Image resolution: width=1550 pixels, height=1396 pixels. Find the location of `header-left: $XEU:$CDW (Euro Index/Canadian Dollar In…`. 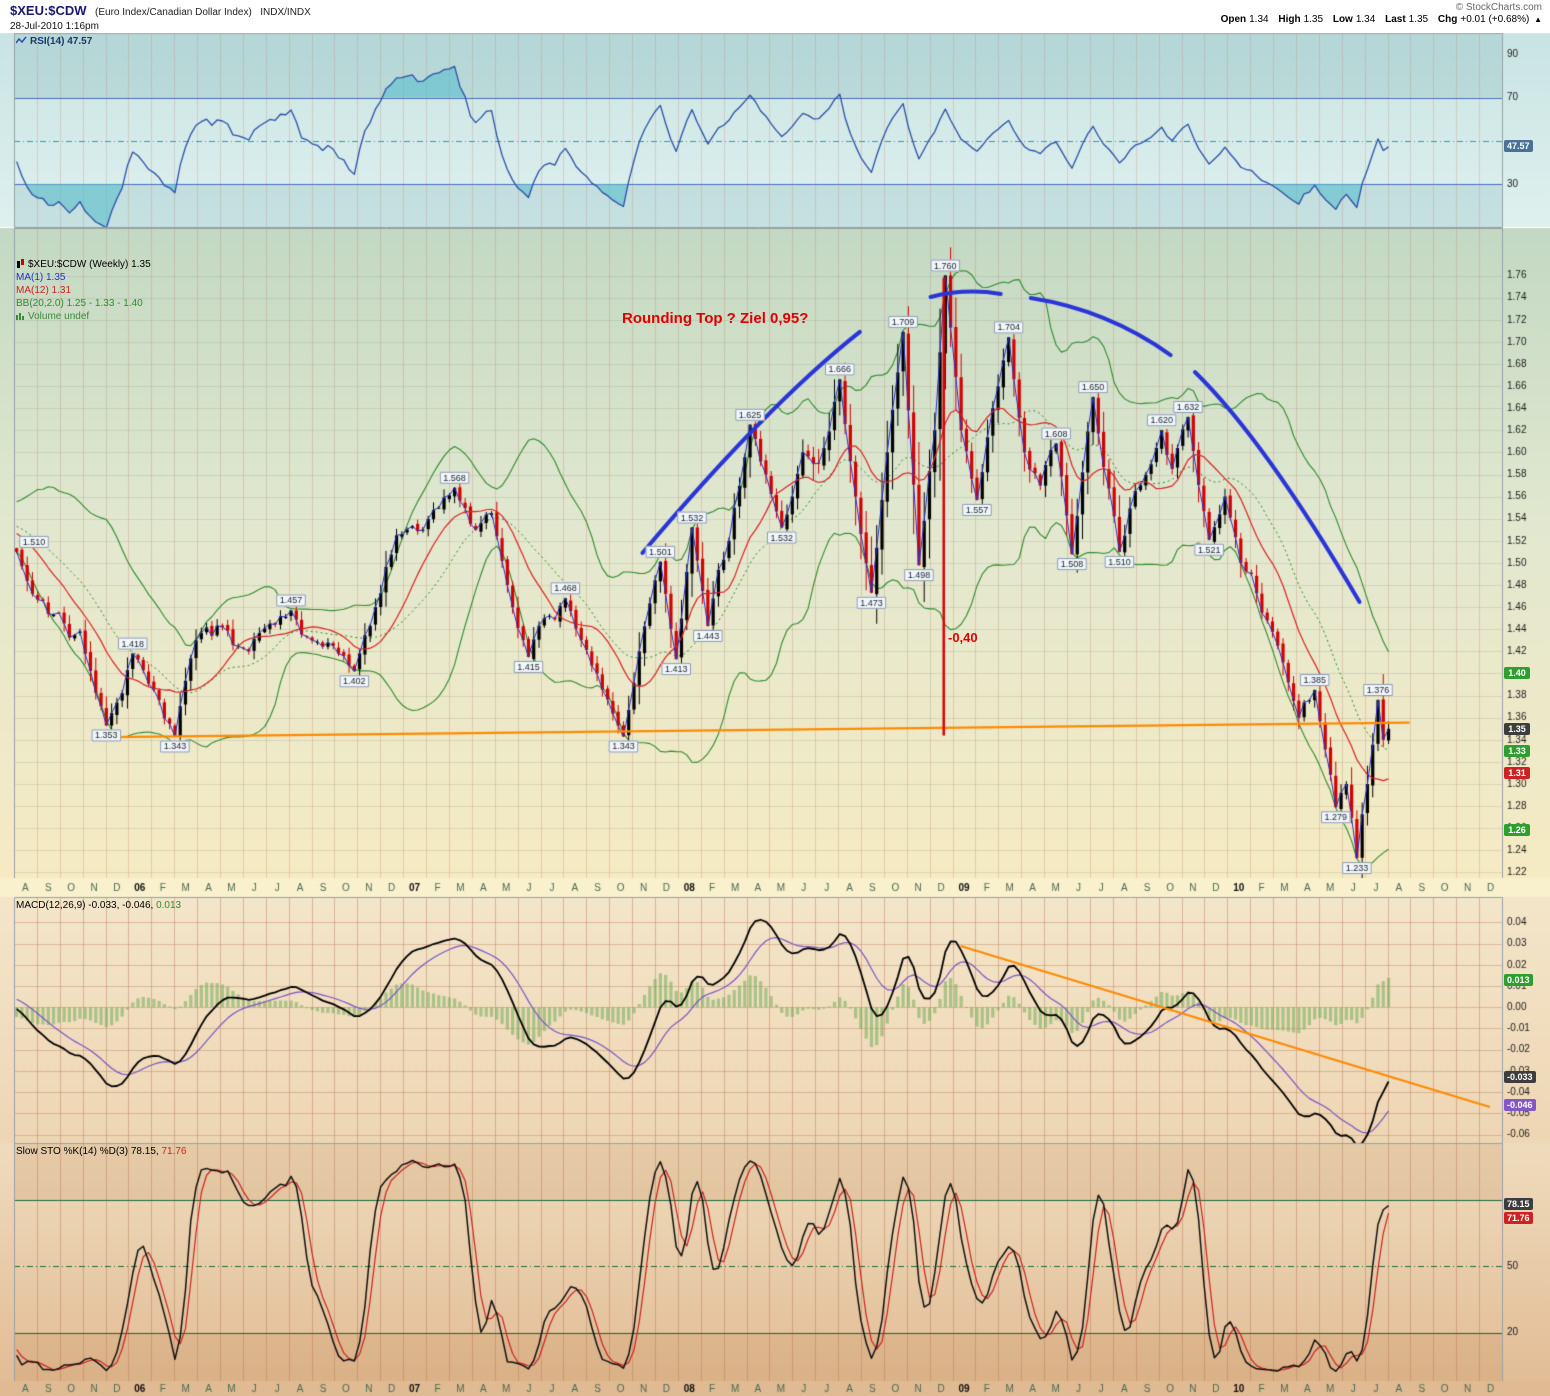

header-left: $XEU:$CDW (Euro Index/Canadian Dollar In… is located at coordinates (160, 17).